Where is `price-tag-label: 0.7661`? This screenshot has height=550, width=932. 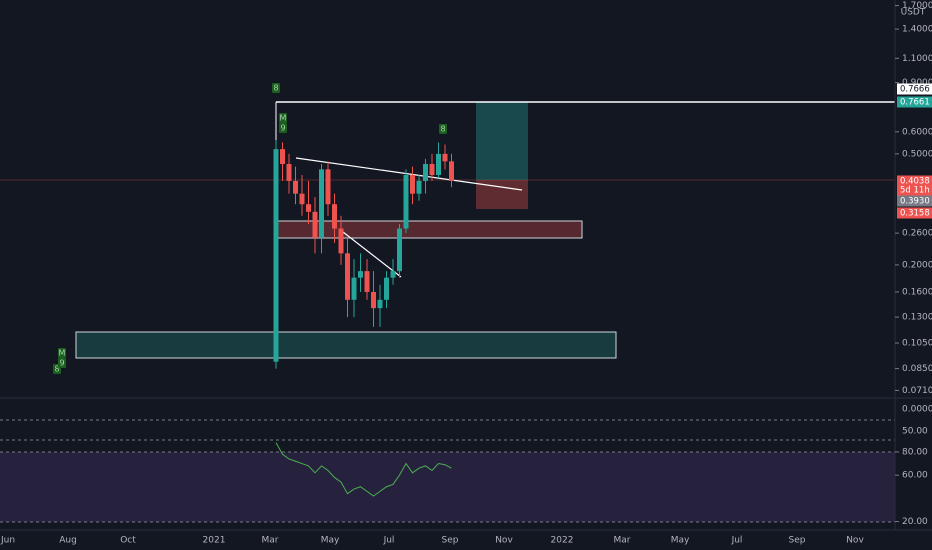 price-tag-label: 0.7661 is located at coordinates (915, 103).